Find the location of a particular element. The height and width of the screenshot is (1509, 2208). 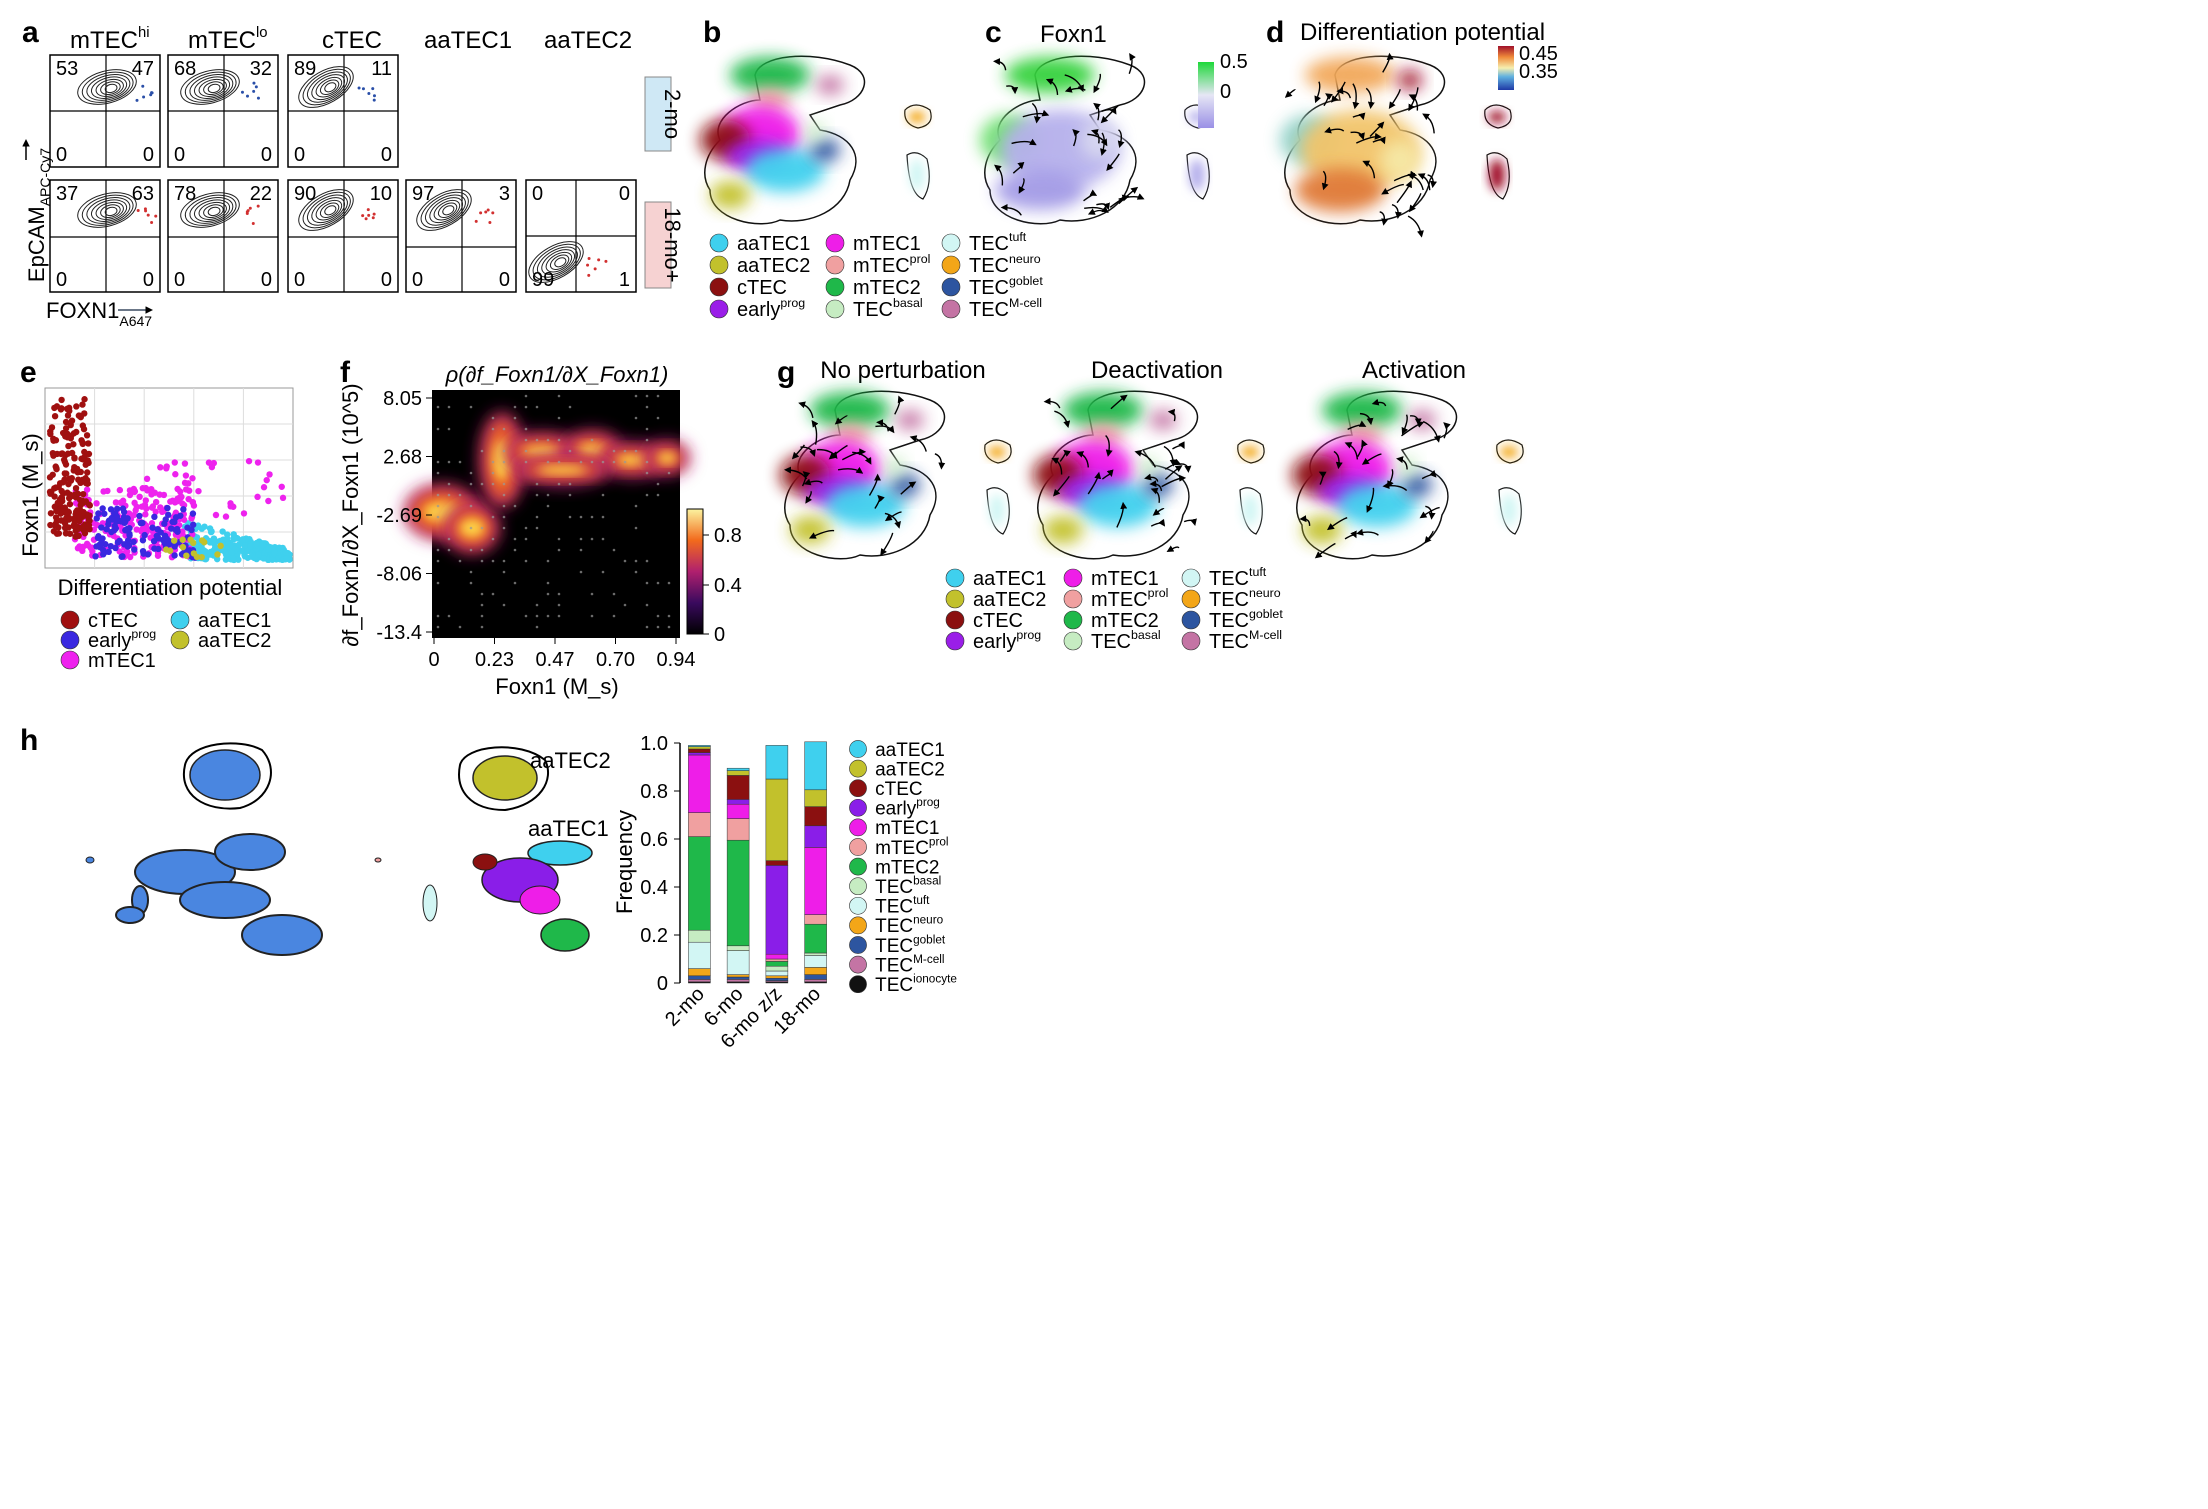

flow-col-header: cTEC is located at coordinates (352, 40).